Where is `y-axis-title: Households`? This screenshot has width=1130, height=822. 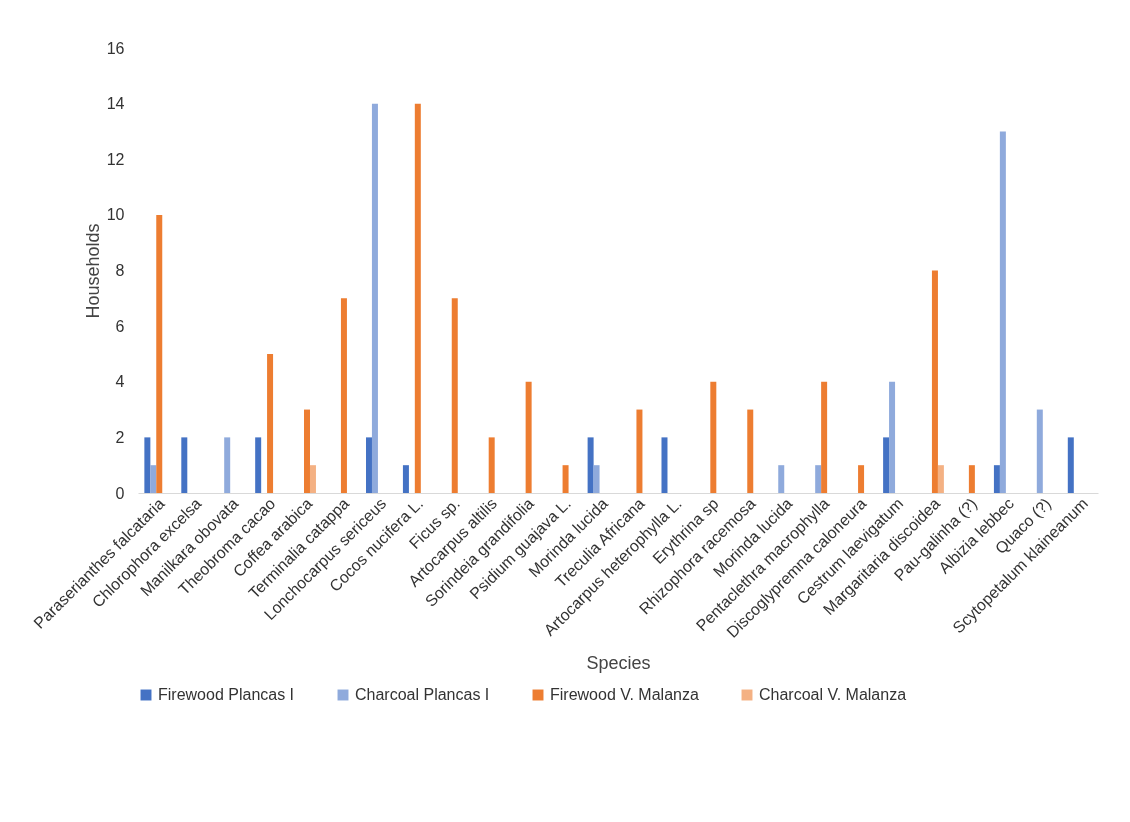 y-axis-title: Households is located at coordinates (92, 271).